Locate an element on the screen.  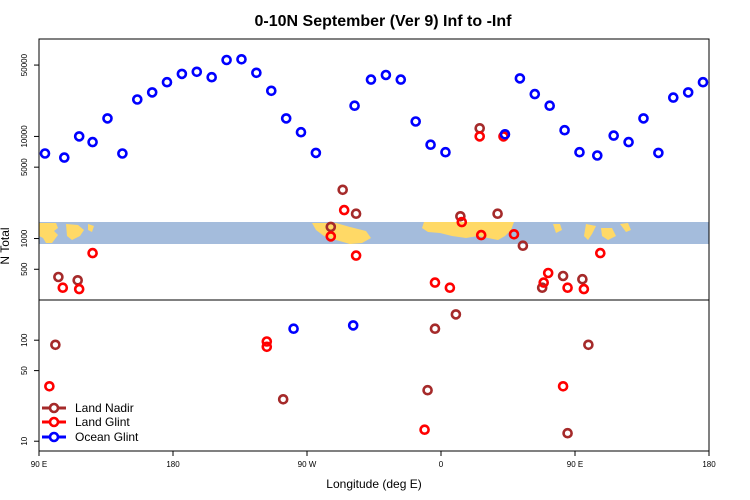
legend-label: Land Nadir is located at coordinates (104, 408).